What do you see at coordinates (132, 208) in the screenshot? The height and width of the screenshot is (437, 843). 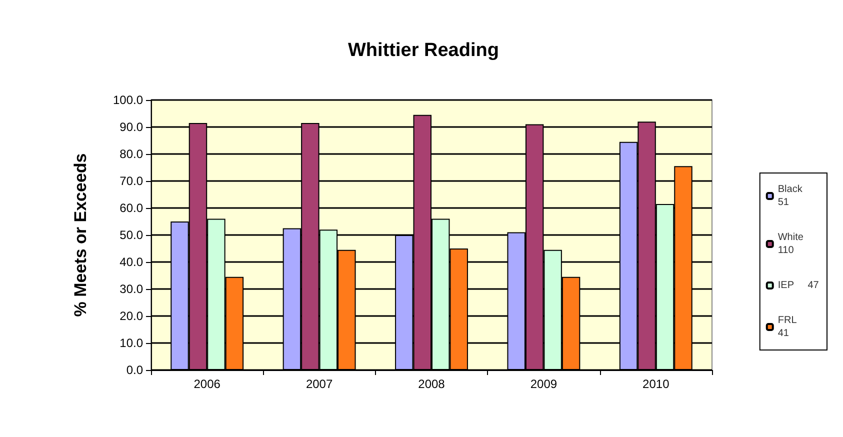 I see `y-tick-label: 60.0` at bounding box center [132, 208].